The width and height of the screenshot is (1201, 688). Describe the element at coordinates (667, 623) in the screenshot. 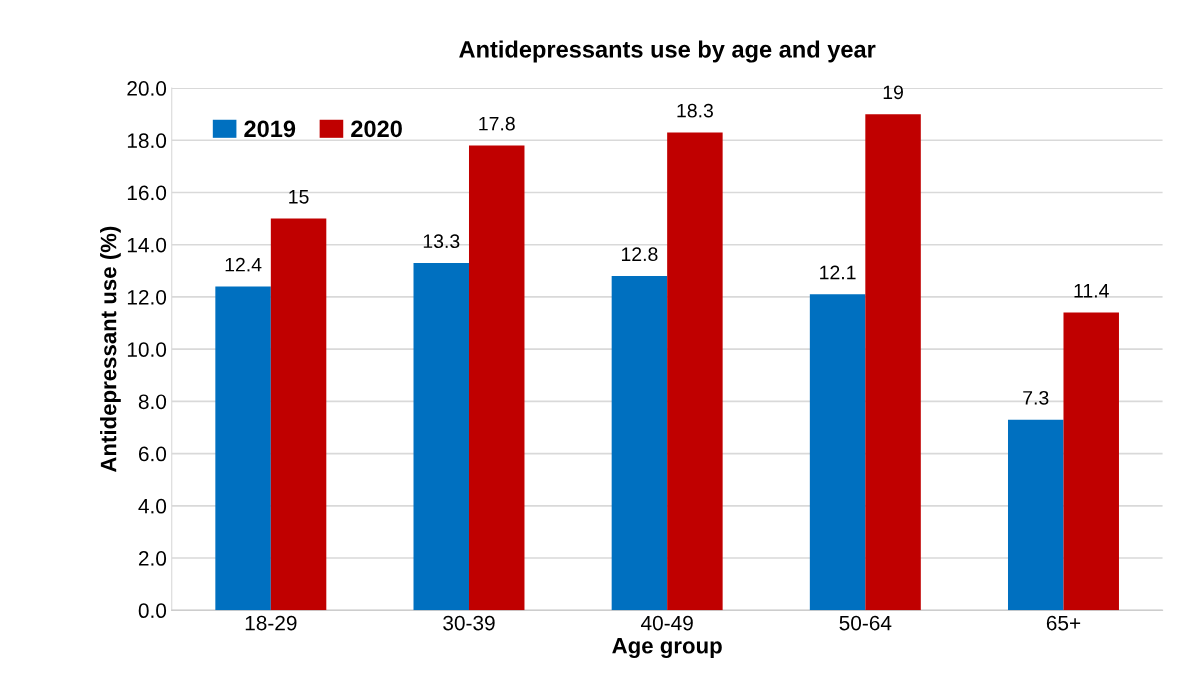

I see `x-tick-label: 40-49` at that location.